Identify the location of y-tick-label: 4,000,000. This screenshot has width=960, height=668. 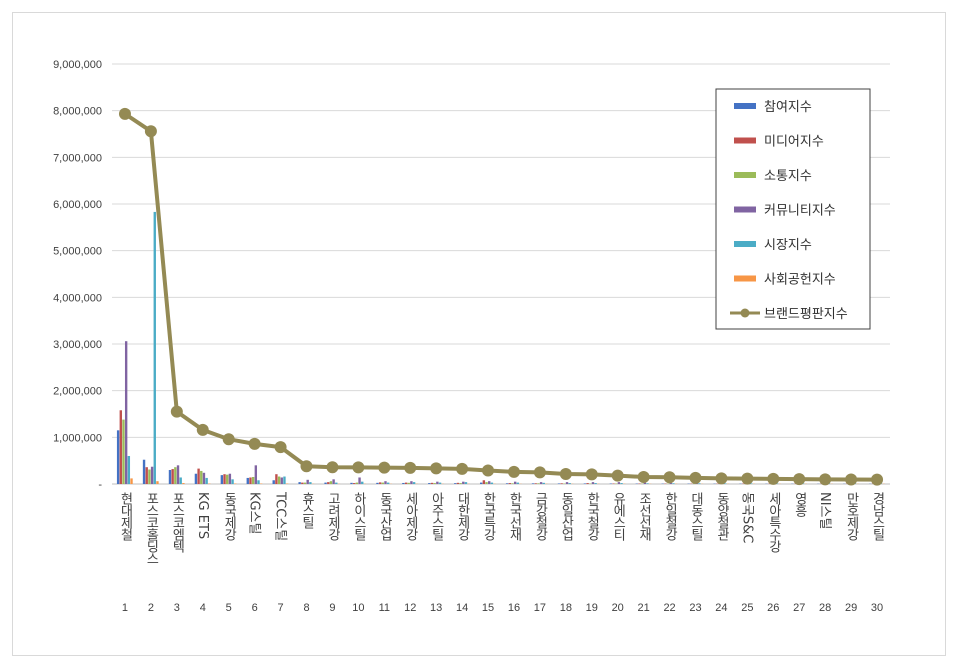
(77, 298).